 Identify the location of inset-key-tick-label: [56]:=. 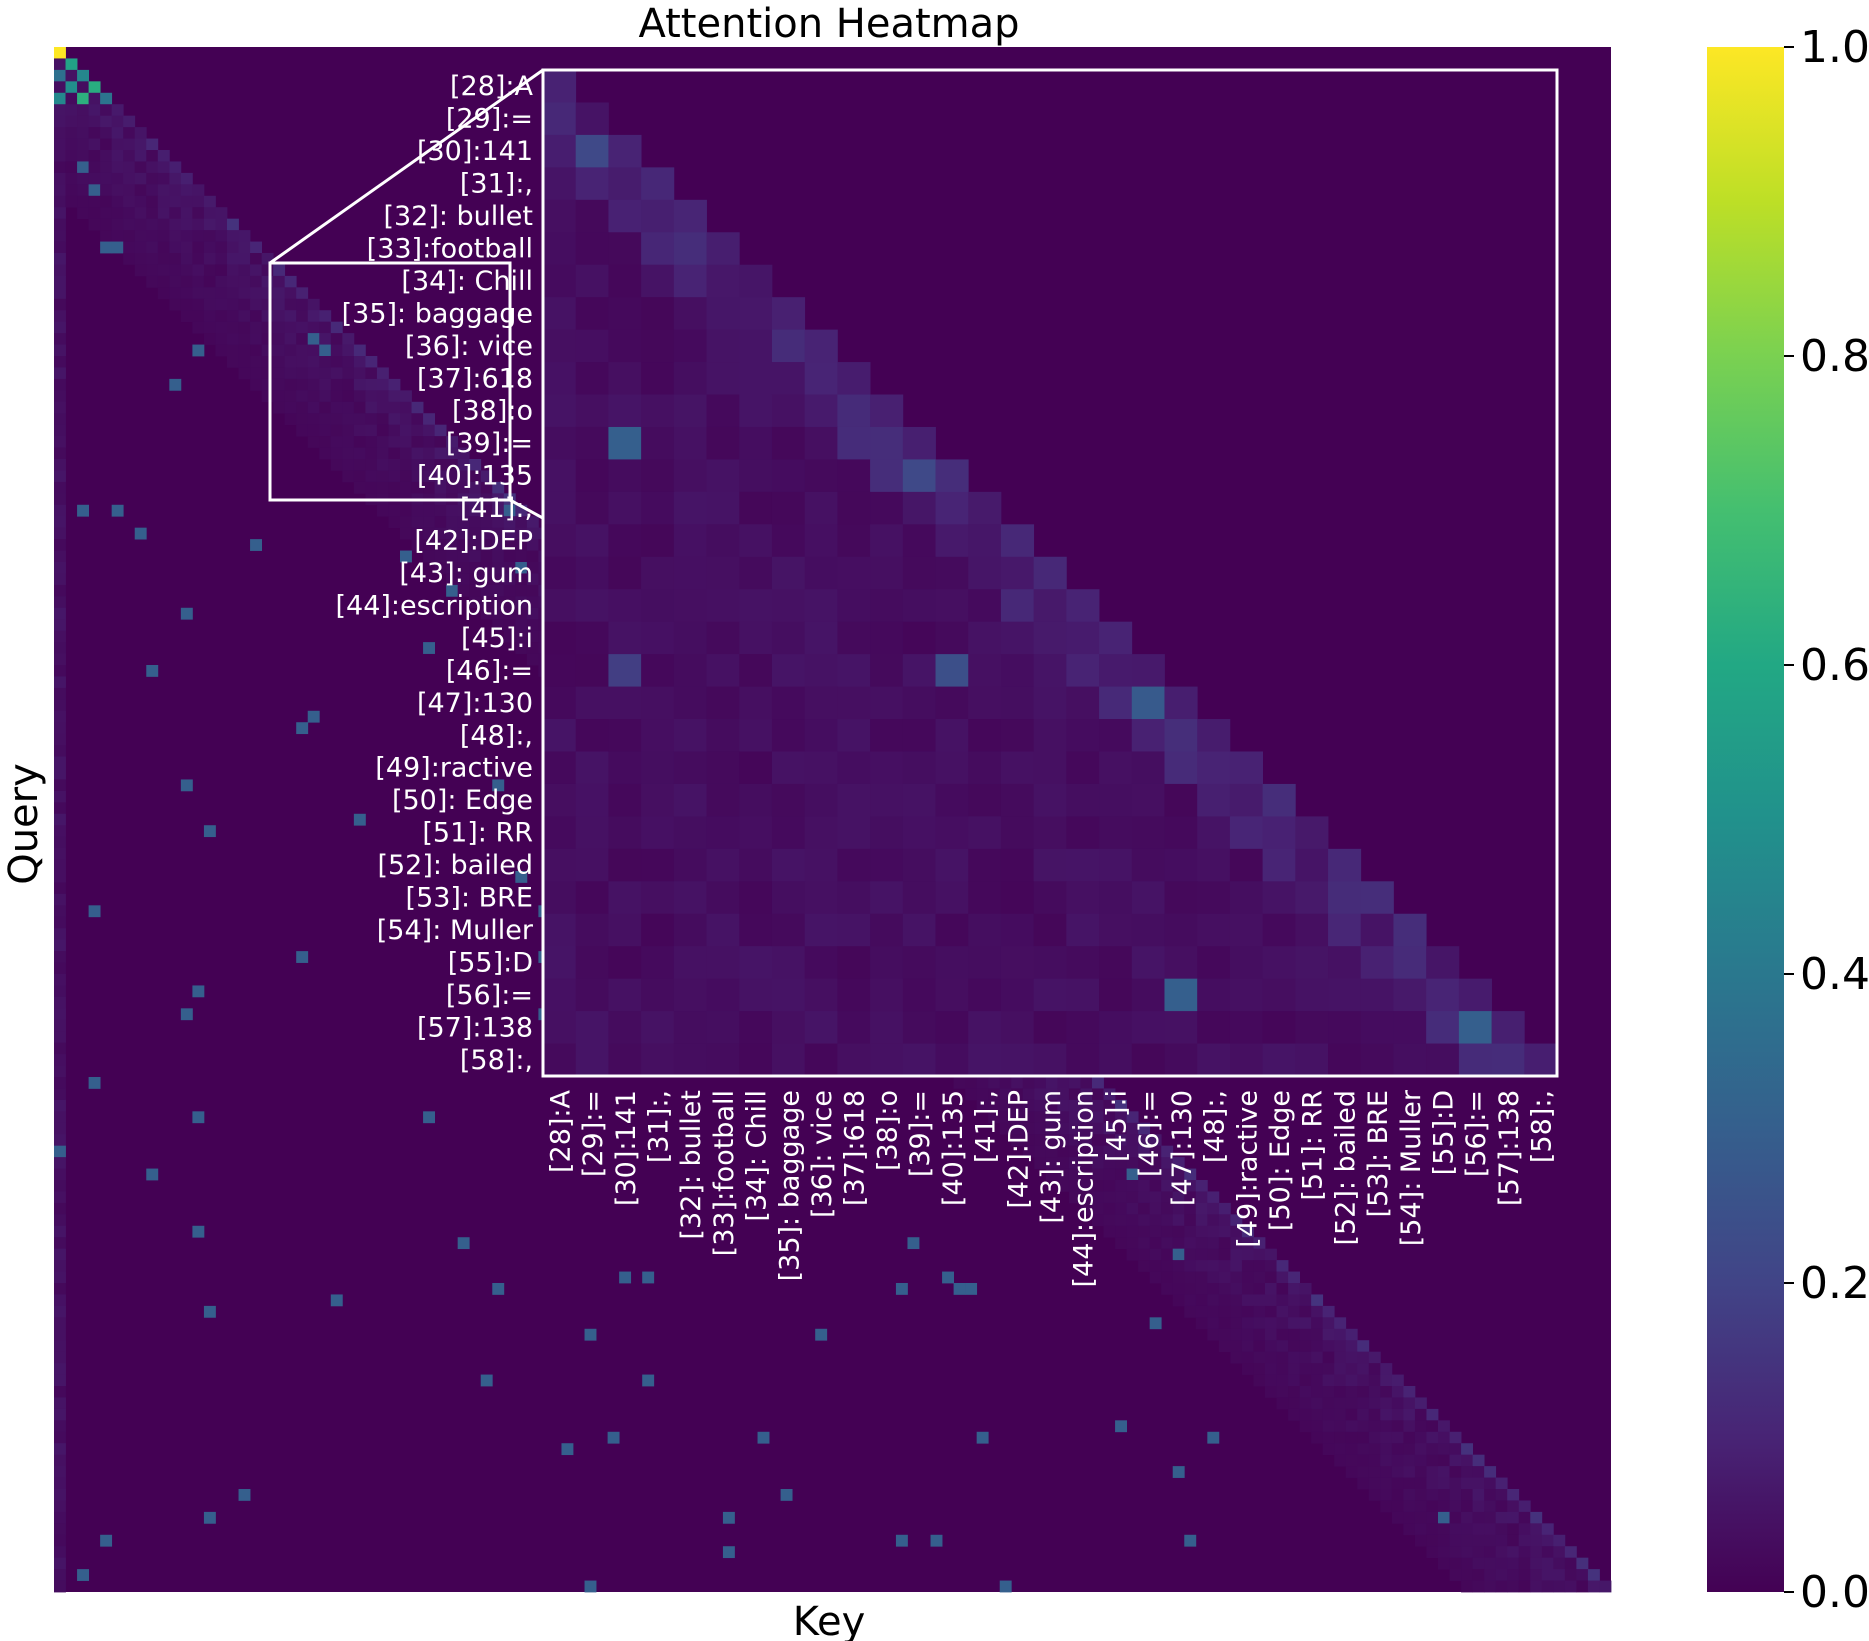
(1476, 1133).